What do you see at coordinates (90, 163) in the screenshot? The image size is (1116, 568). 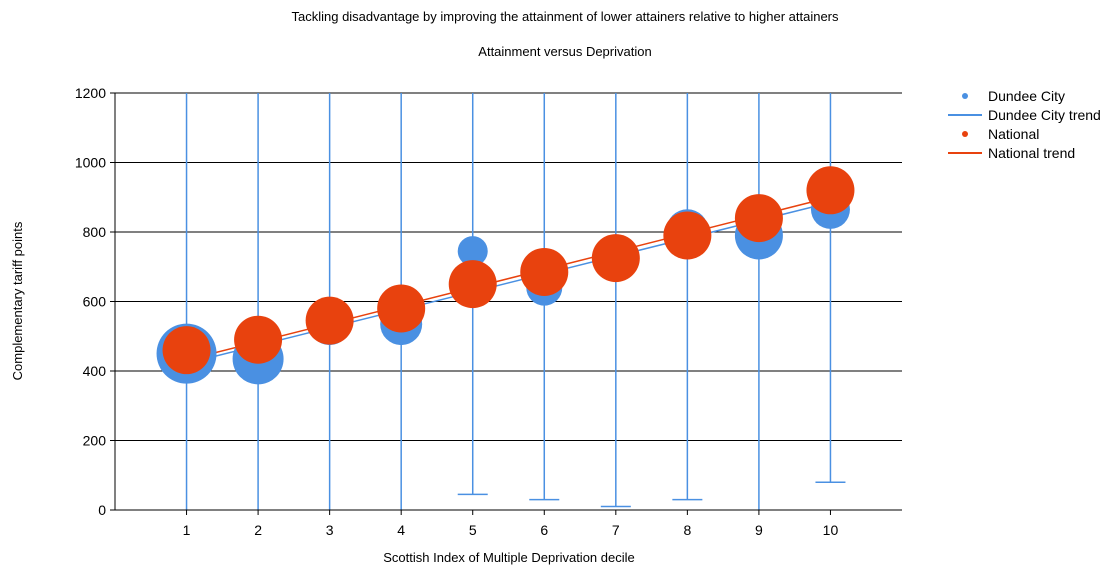 I see `y-tick-label: 1000` at bounding box center [90, 163].